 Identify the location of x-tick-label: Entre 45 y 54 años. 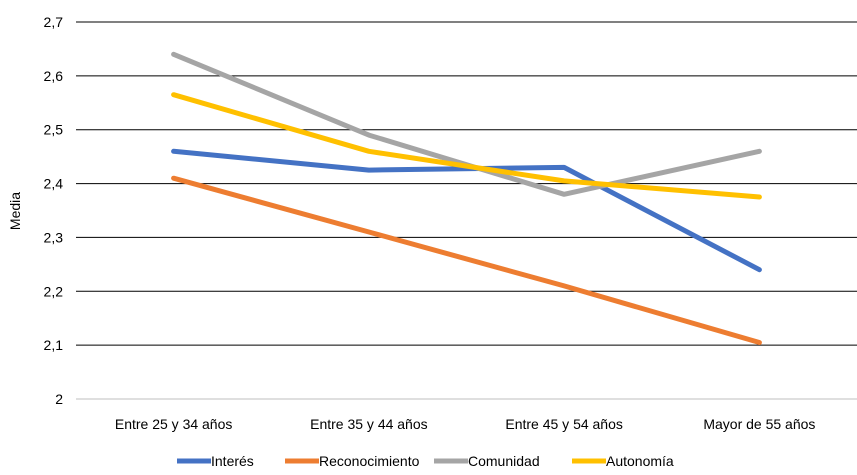
(564, 424).